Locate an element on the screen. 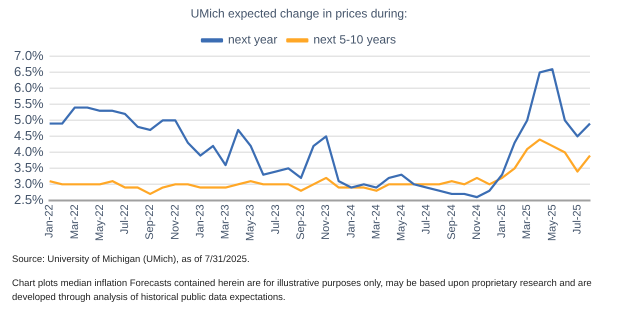 The image size is (640, 336). y-tick-label: 3.5% is located at coordinates (29, 167).